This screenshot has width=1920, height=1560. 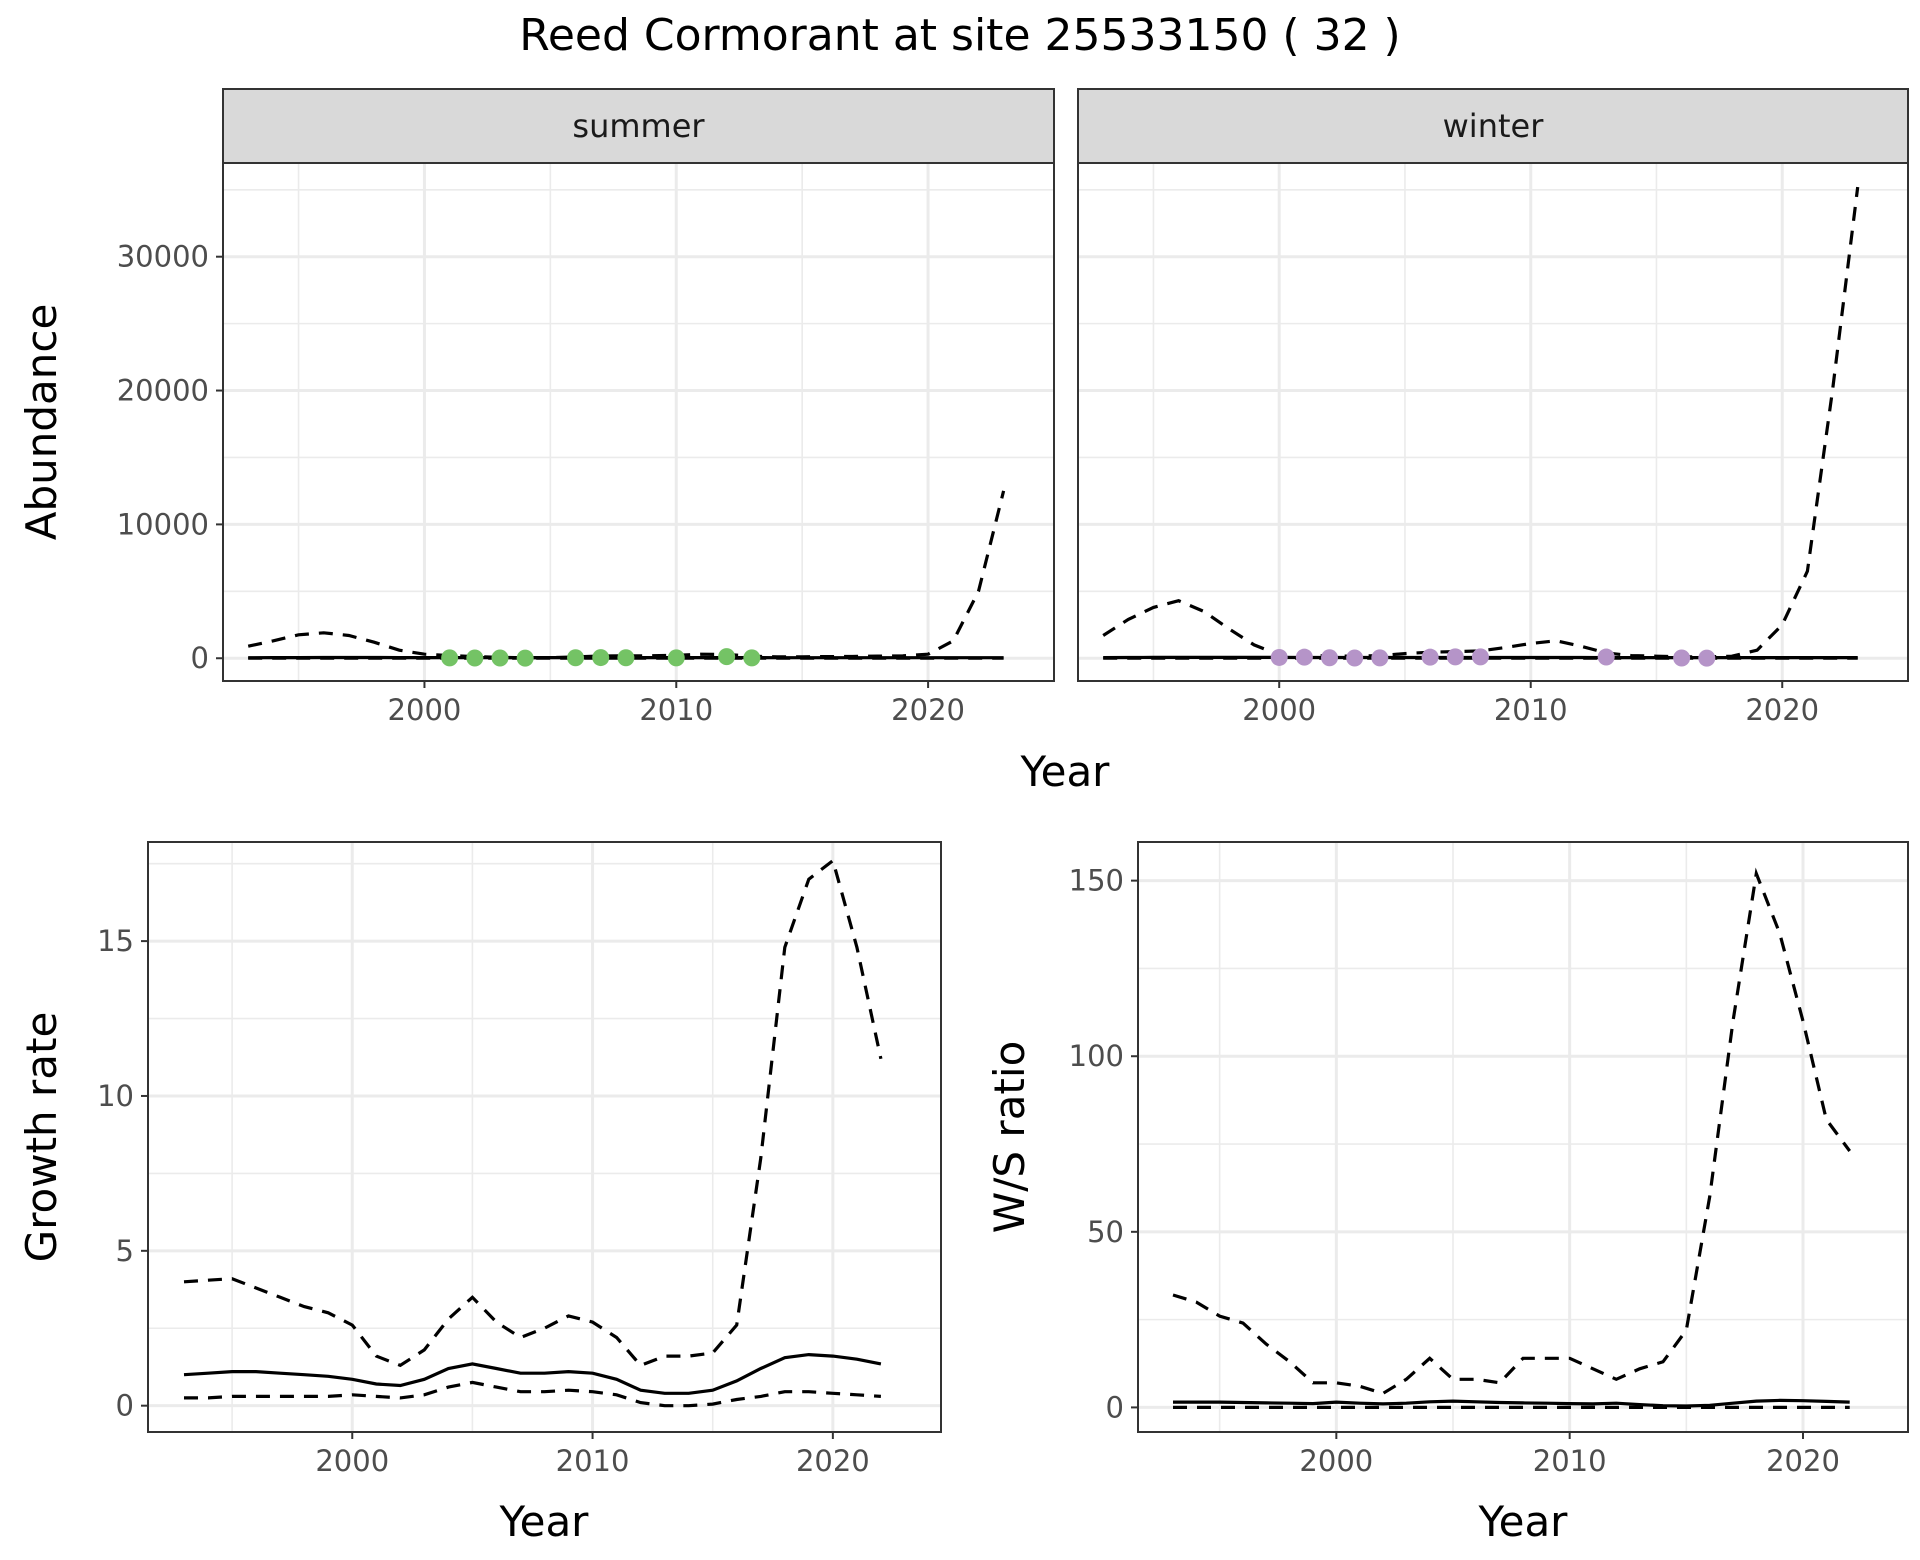 What do you see at coordinates (1105, 1232) in the screenshot?
I see `y-tick-label: 50` at bounding box center [1105, 1232].